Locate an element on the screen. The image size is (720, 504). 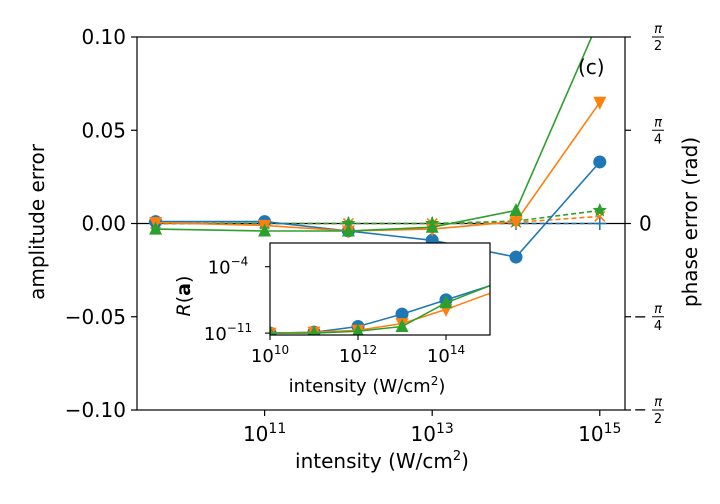
inset-y-tick-label-exp: −4 is located at coordinates (240, 262).